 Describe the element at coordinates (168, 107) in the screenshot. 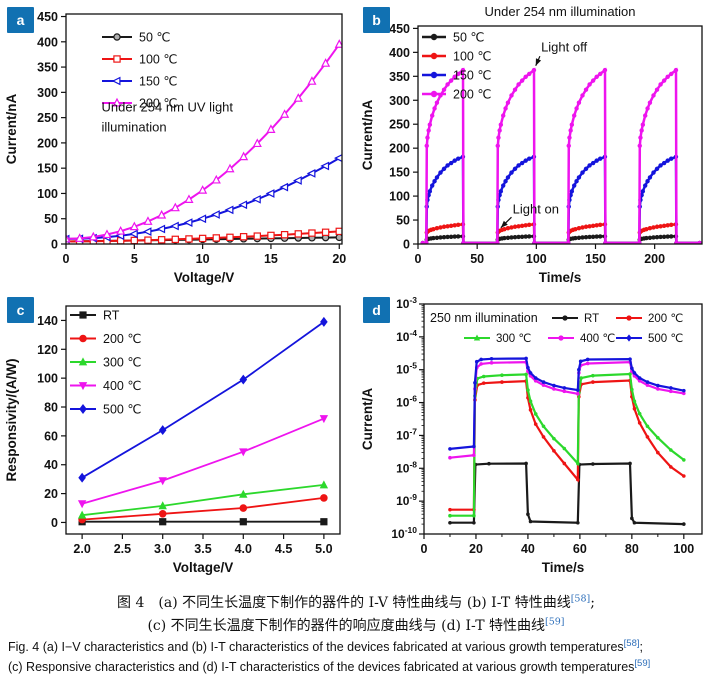

I see `svg-text: Under 254 nm UV light` at that location.